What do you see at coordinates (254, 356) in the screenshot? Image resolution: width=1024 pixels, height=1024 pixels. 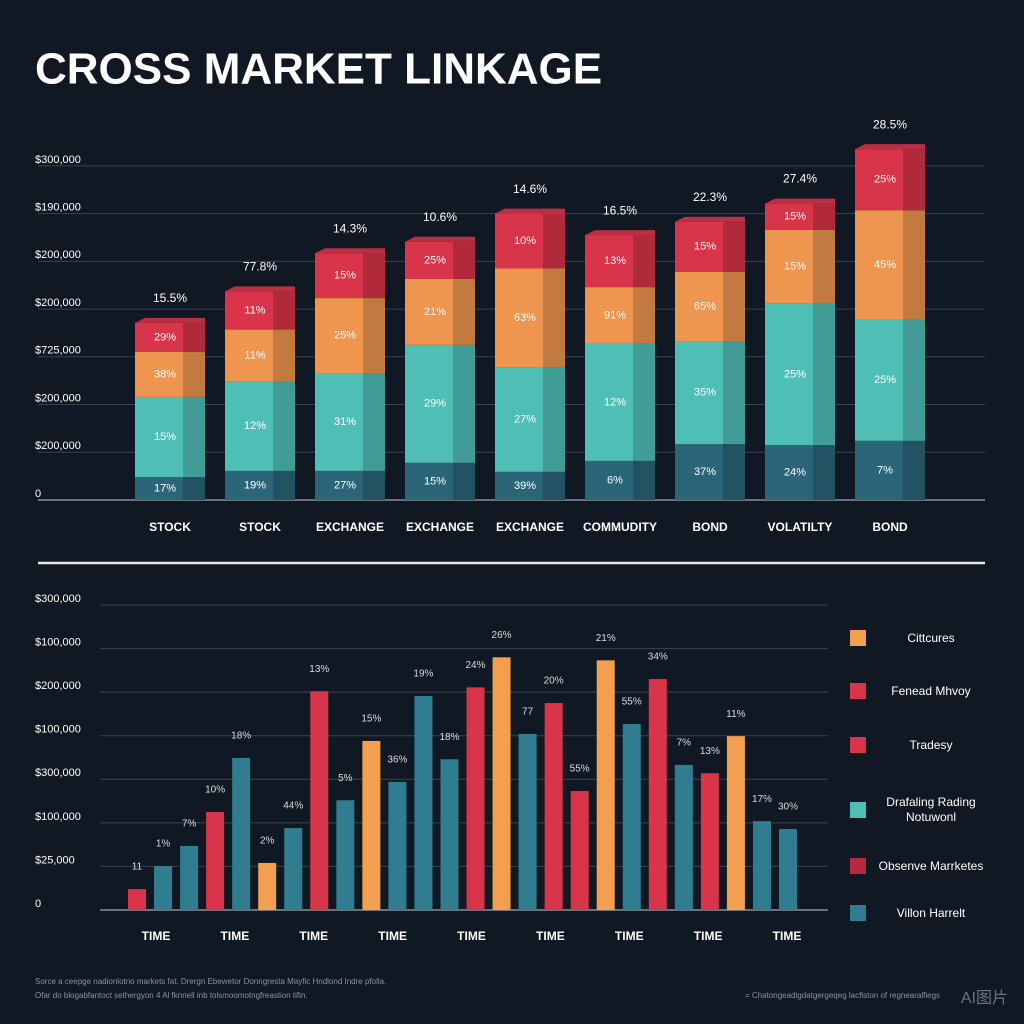 I see `segment-label: 11%` at bounding box center [254, 356].